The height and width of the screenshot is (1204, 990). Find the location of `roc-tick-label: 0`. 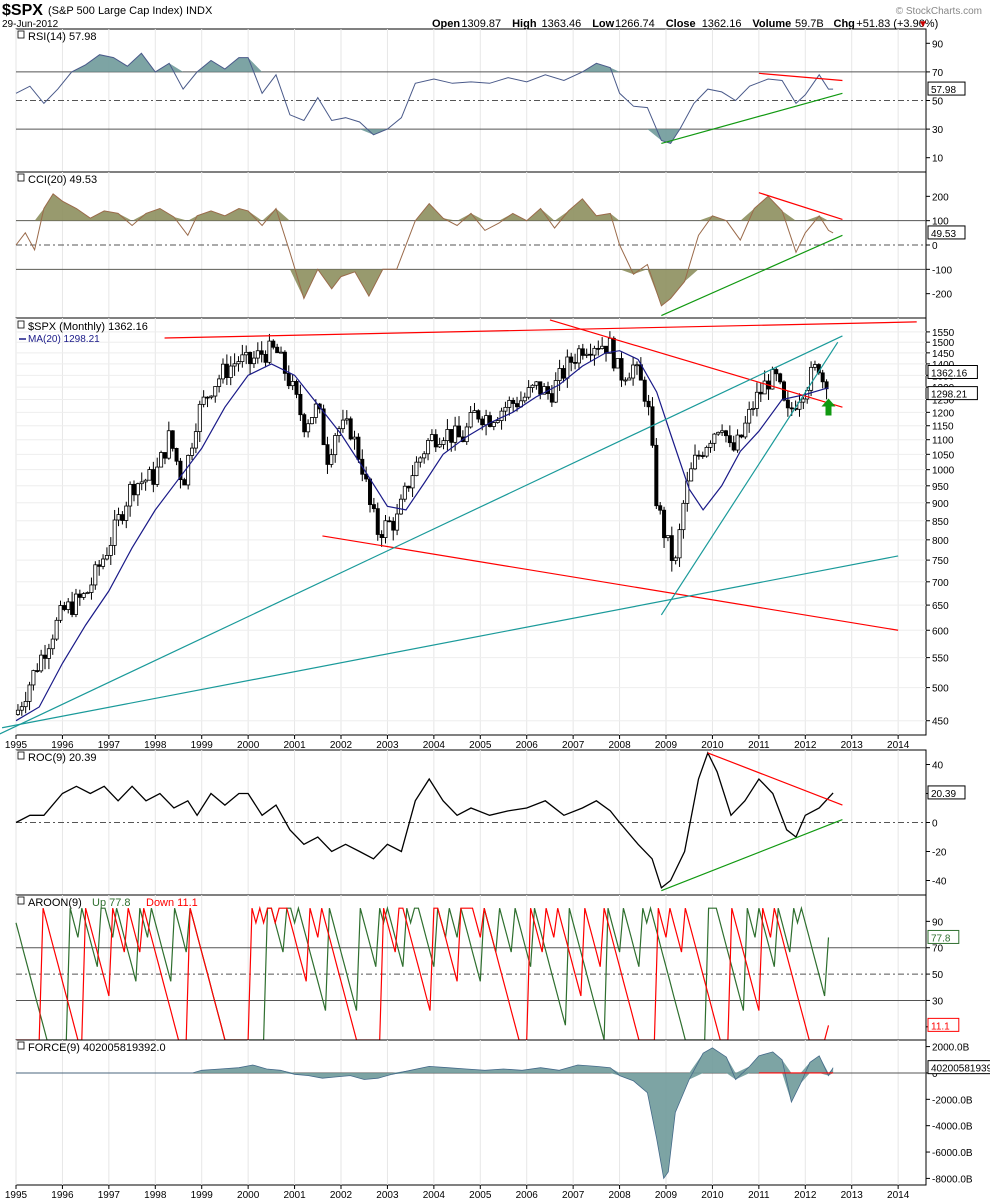

roc-tick-label: 0 is located at coordinates (935, 824).